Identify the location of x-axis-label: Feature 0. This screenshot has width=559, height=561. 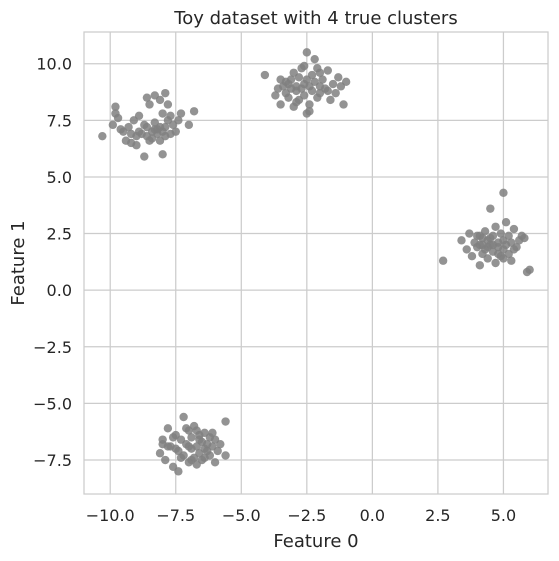
(315, 541).